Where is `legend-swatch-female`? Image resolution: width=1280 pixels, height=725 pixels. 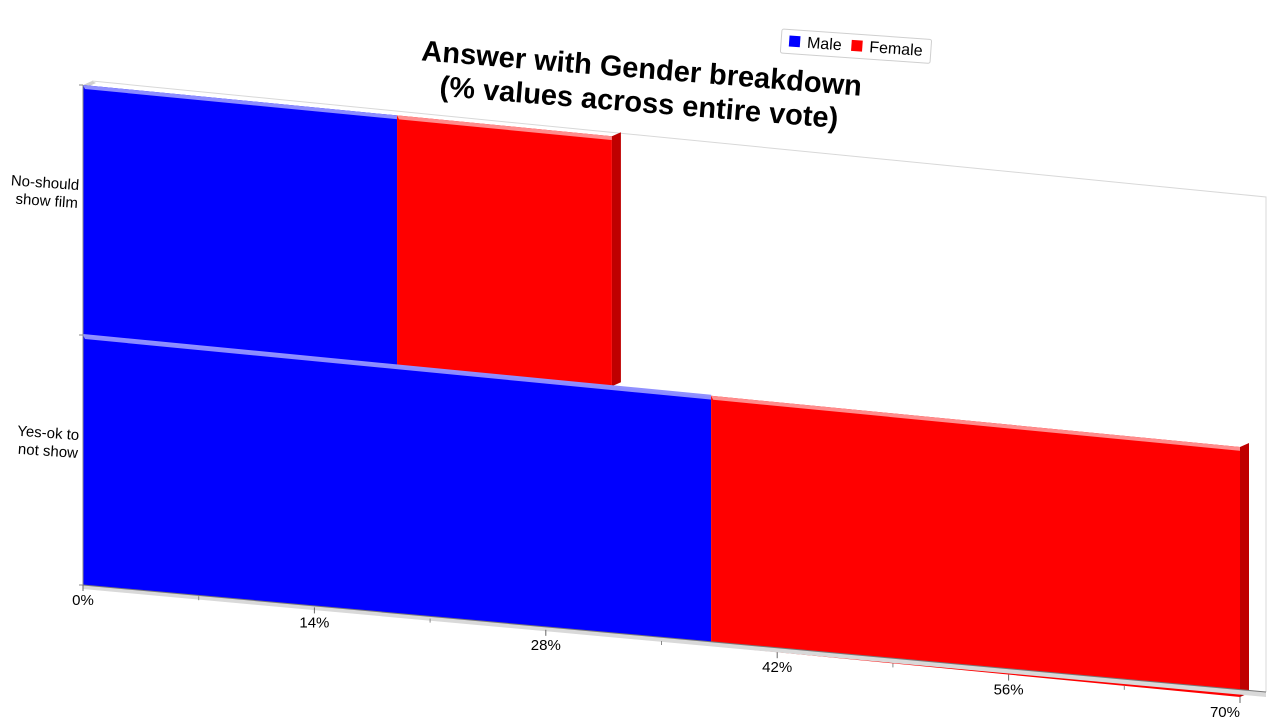
legend-swatch-female is located at coordinates (857, 45).